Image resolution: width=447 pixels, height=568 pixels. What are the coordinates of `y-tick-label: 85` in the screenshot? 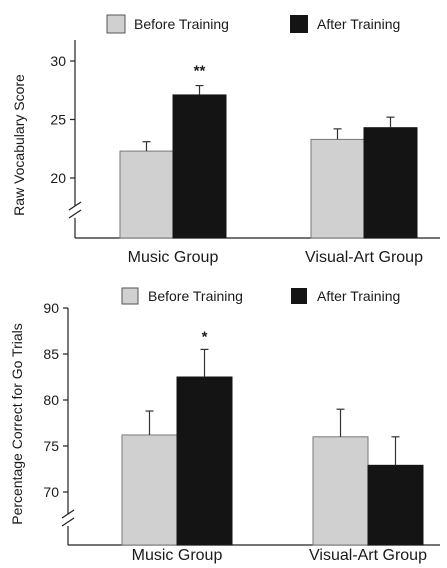 It's located at (51, 354).